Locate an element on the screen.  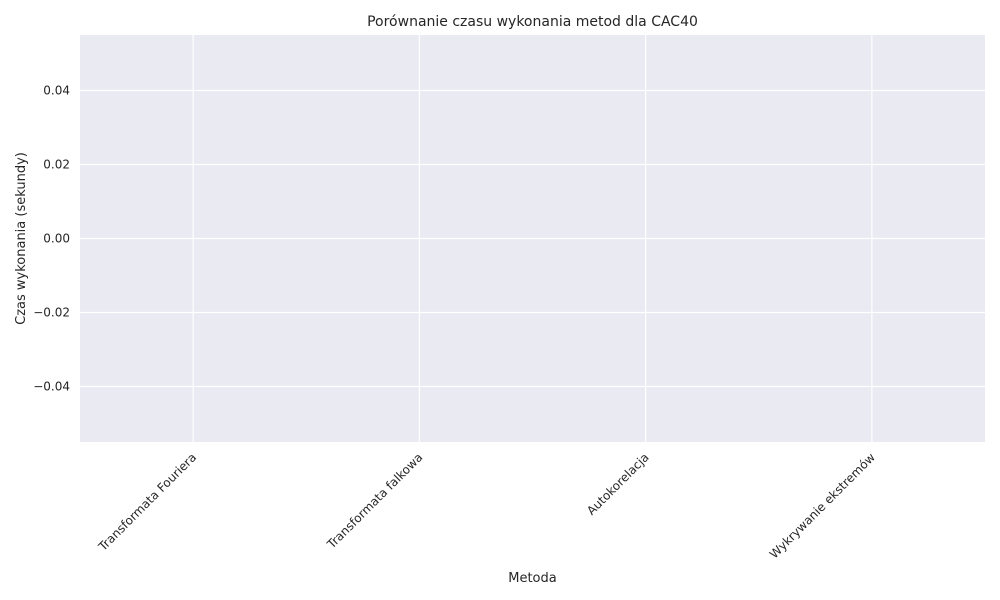
x-axis-label: Metoda is located at coordinates (532, 578).